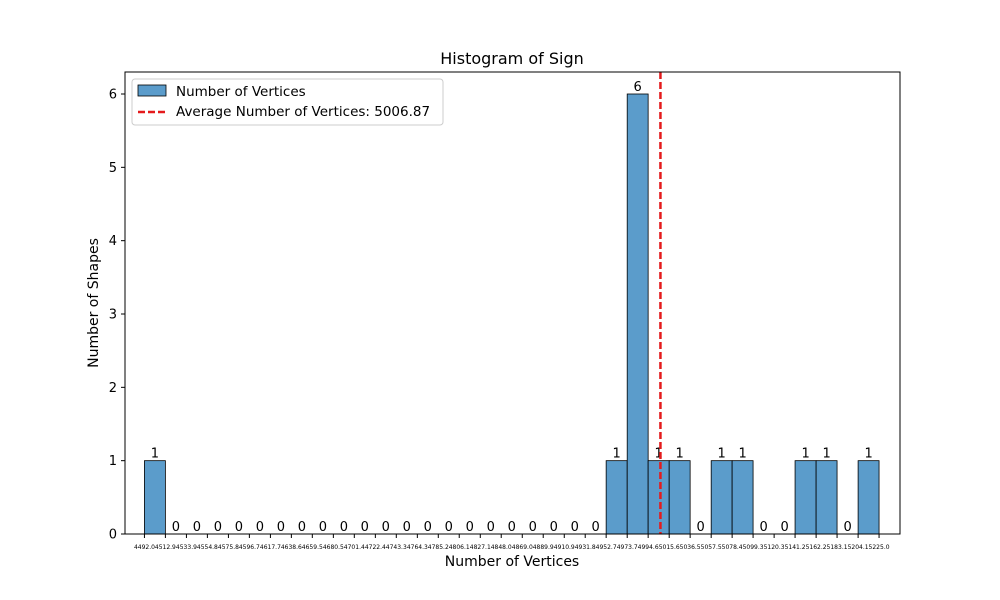 The image size is (1000, 600). I want to click on x-axis-label: Number of Vertices, so click(512, 562).